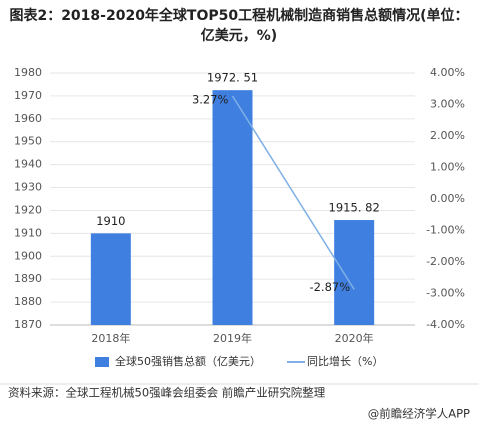 Image resolution: width=479 pixels, height=429 pixels. Describe the element at coordinates (28, 72) in the screenshot. I see `y-tick-label: 1980` at that location.